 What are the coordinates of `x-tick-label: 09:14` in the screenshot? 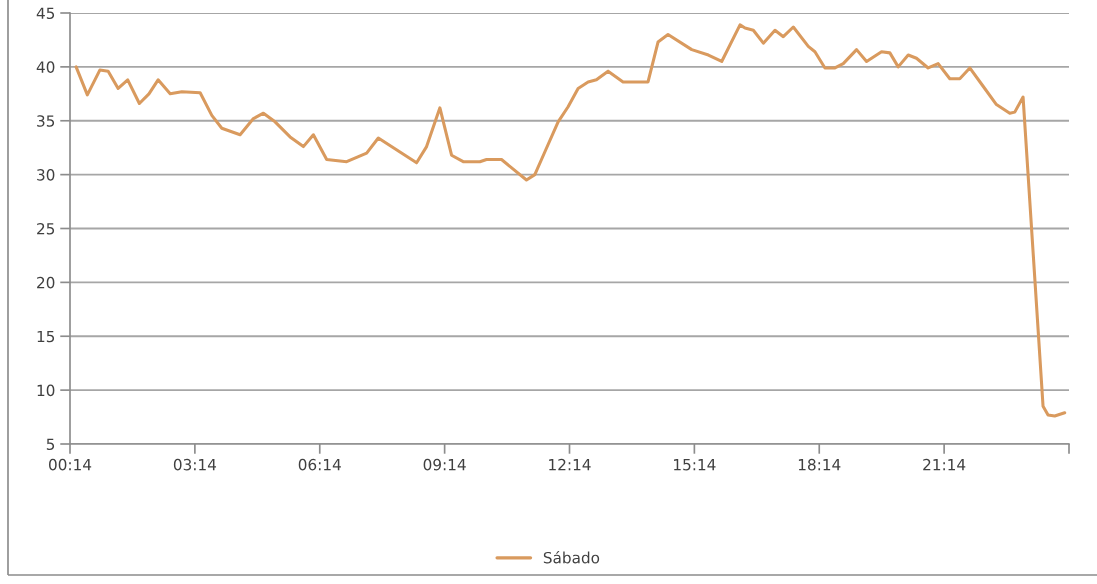 It's located at (444, 464).